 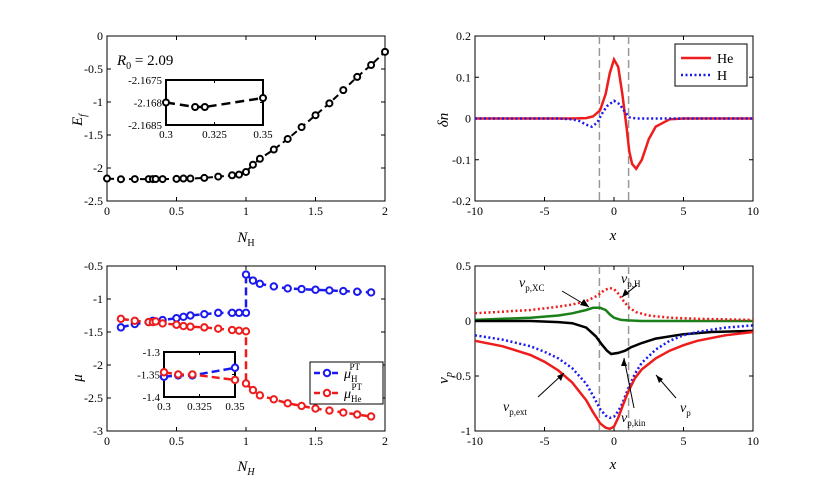 What do you see at coordinates (78, 378) in the screenshot?
I see `p3-y-label: μ` at bounding box center [78, 378].